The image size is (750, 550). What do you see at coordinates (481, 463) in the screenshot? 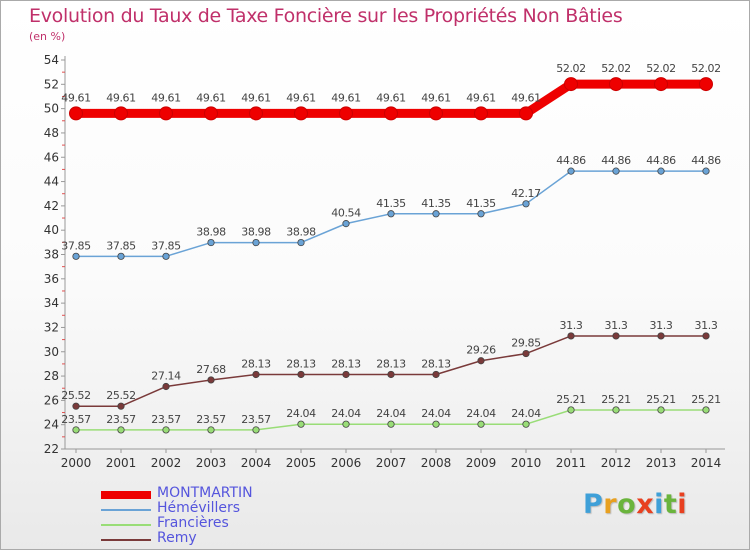
I see `x-tick-label: 2009` at bounding box center [481, 463].